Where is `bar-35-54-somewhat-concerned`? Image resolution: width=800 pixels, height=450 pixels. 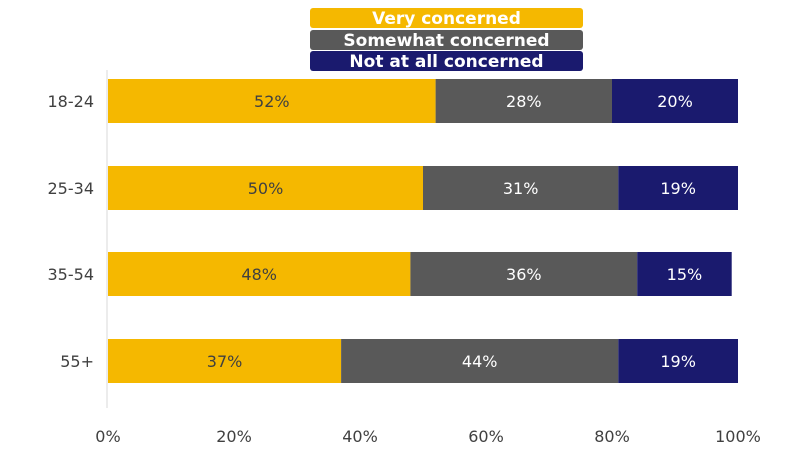
bar-35-54-somewhat-concerned is located at coordinates (524, 274).